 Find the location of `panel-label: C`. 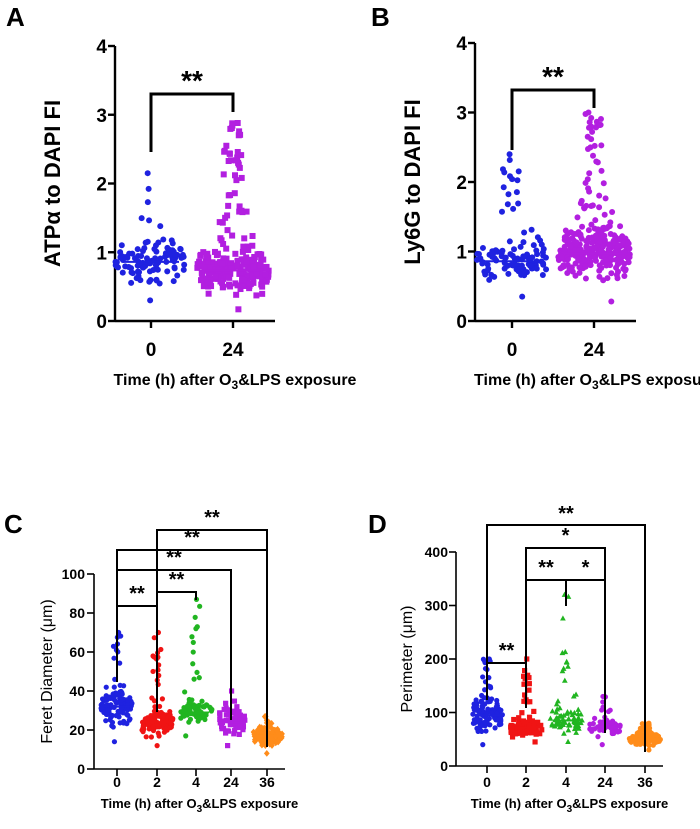

panel-label: C is located at coordinates (13, 524).